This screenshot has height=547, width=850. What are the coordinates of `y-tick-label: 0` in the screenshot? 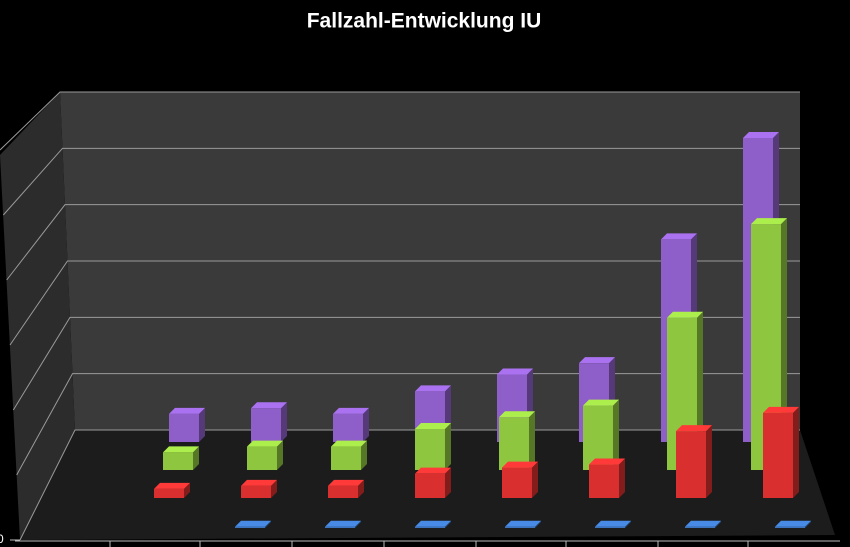 It's located at (2, 539).